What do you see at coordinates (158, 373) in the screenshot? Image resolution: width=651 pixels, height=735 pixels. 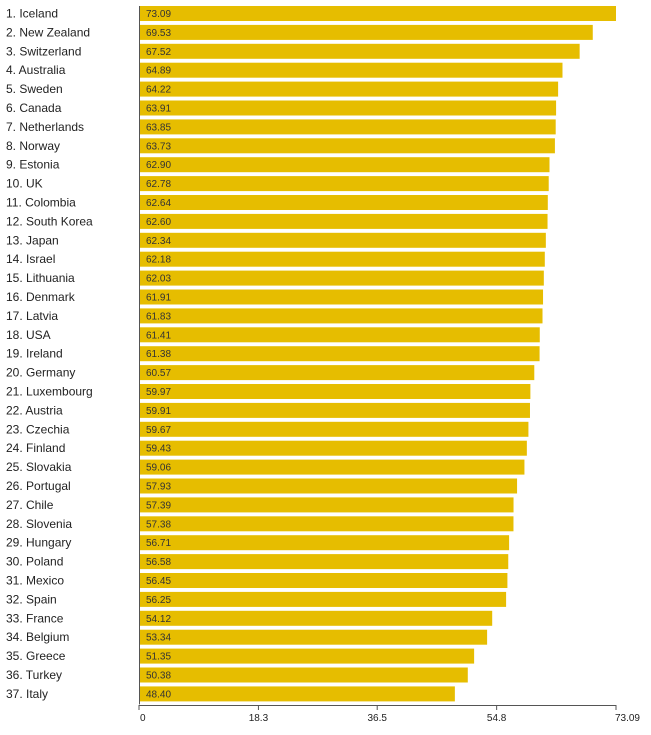 I see `data-label: 60.57` at bounding box center [158, 373].